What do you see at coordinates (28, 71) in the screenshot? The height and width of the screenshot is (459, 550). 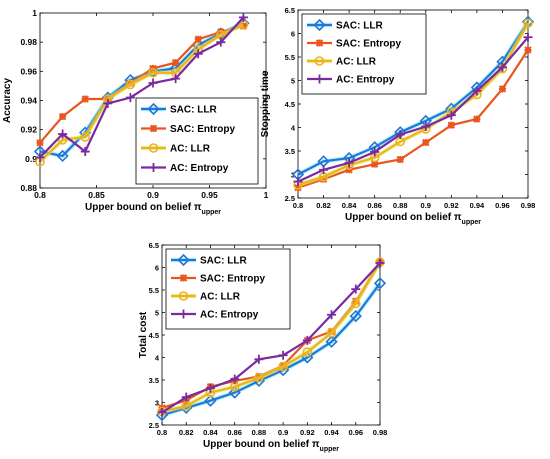 I see `y-tick-label: 0.96` at bounding box center [28, 71].